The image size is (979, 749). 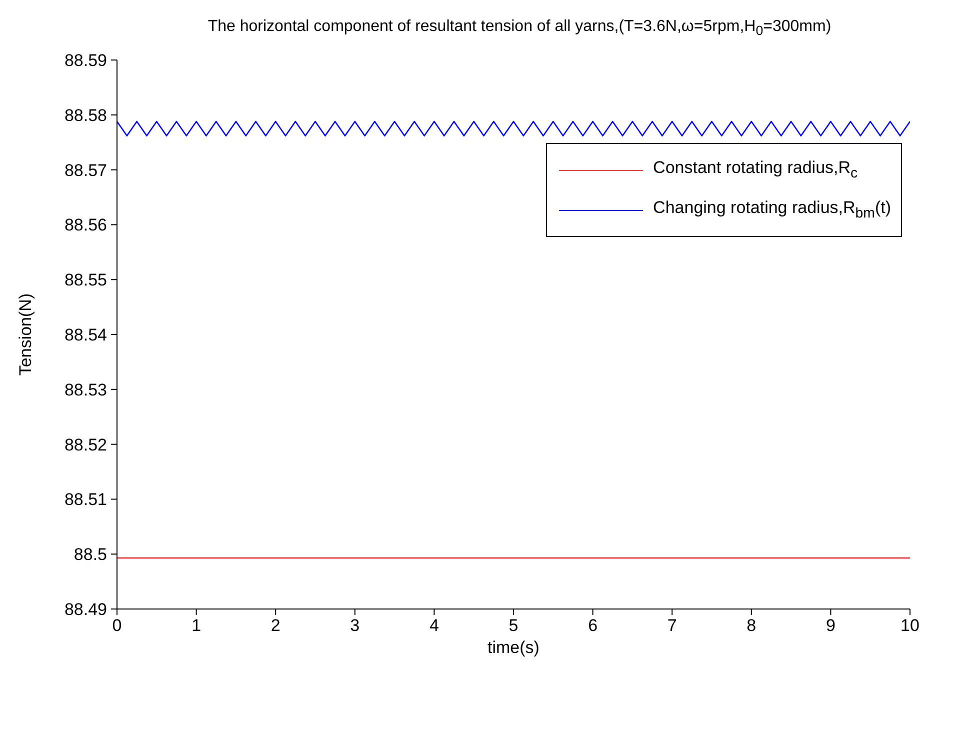 I want to click on legend-label: Changing rotating radius,R$_{bm}$(t), so click(x=772, y=210).